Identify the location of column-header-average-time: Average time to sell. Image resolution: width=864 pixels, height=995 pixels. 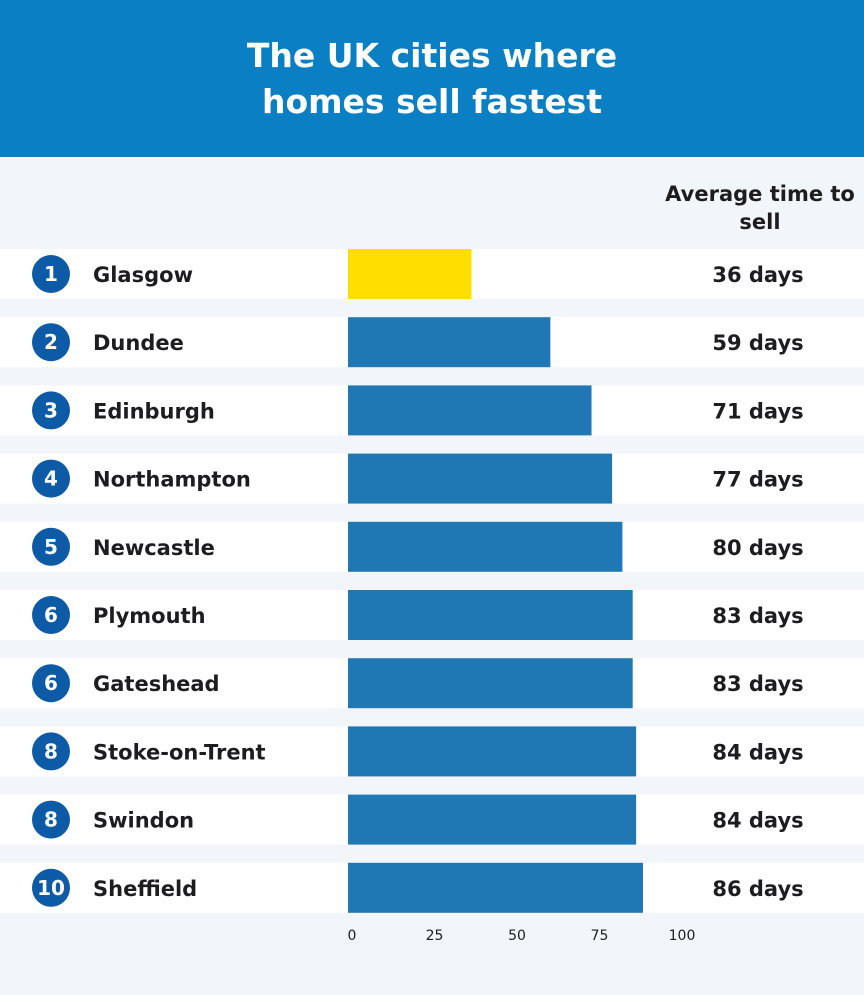
(760, 208).